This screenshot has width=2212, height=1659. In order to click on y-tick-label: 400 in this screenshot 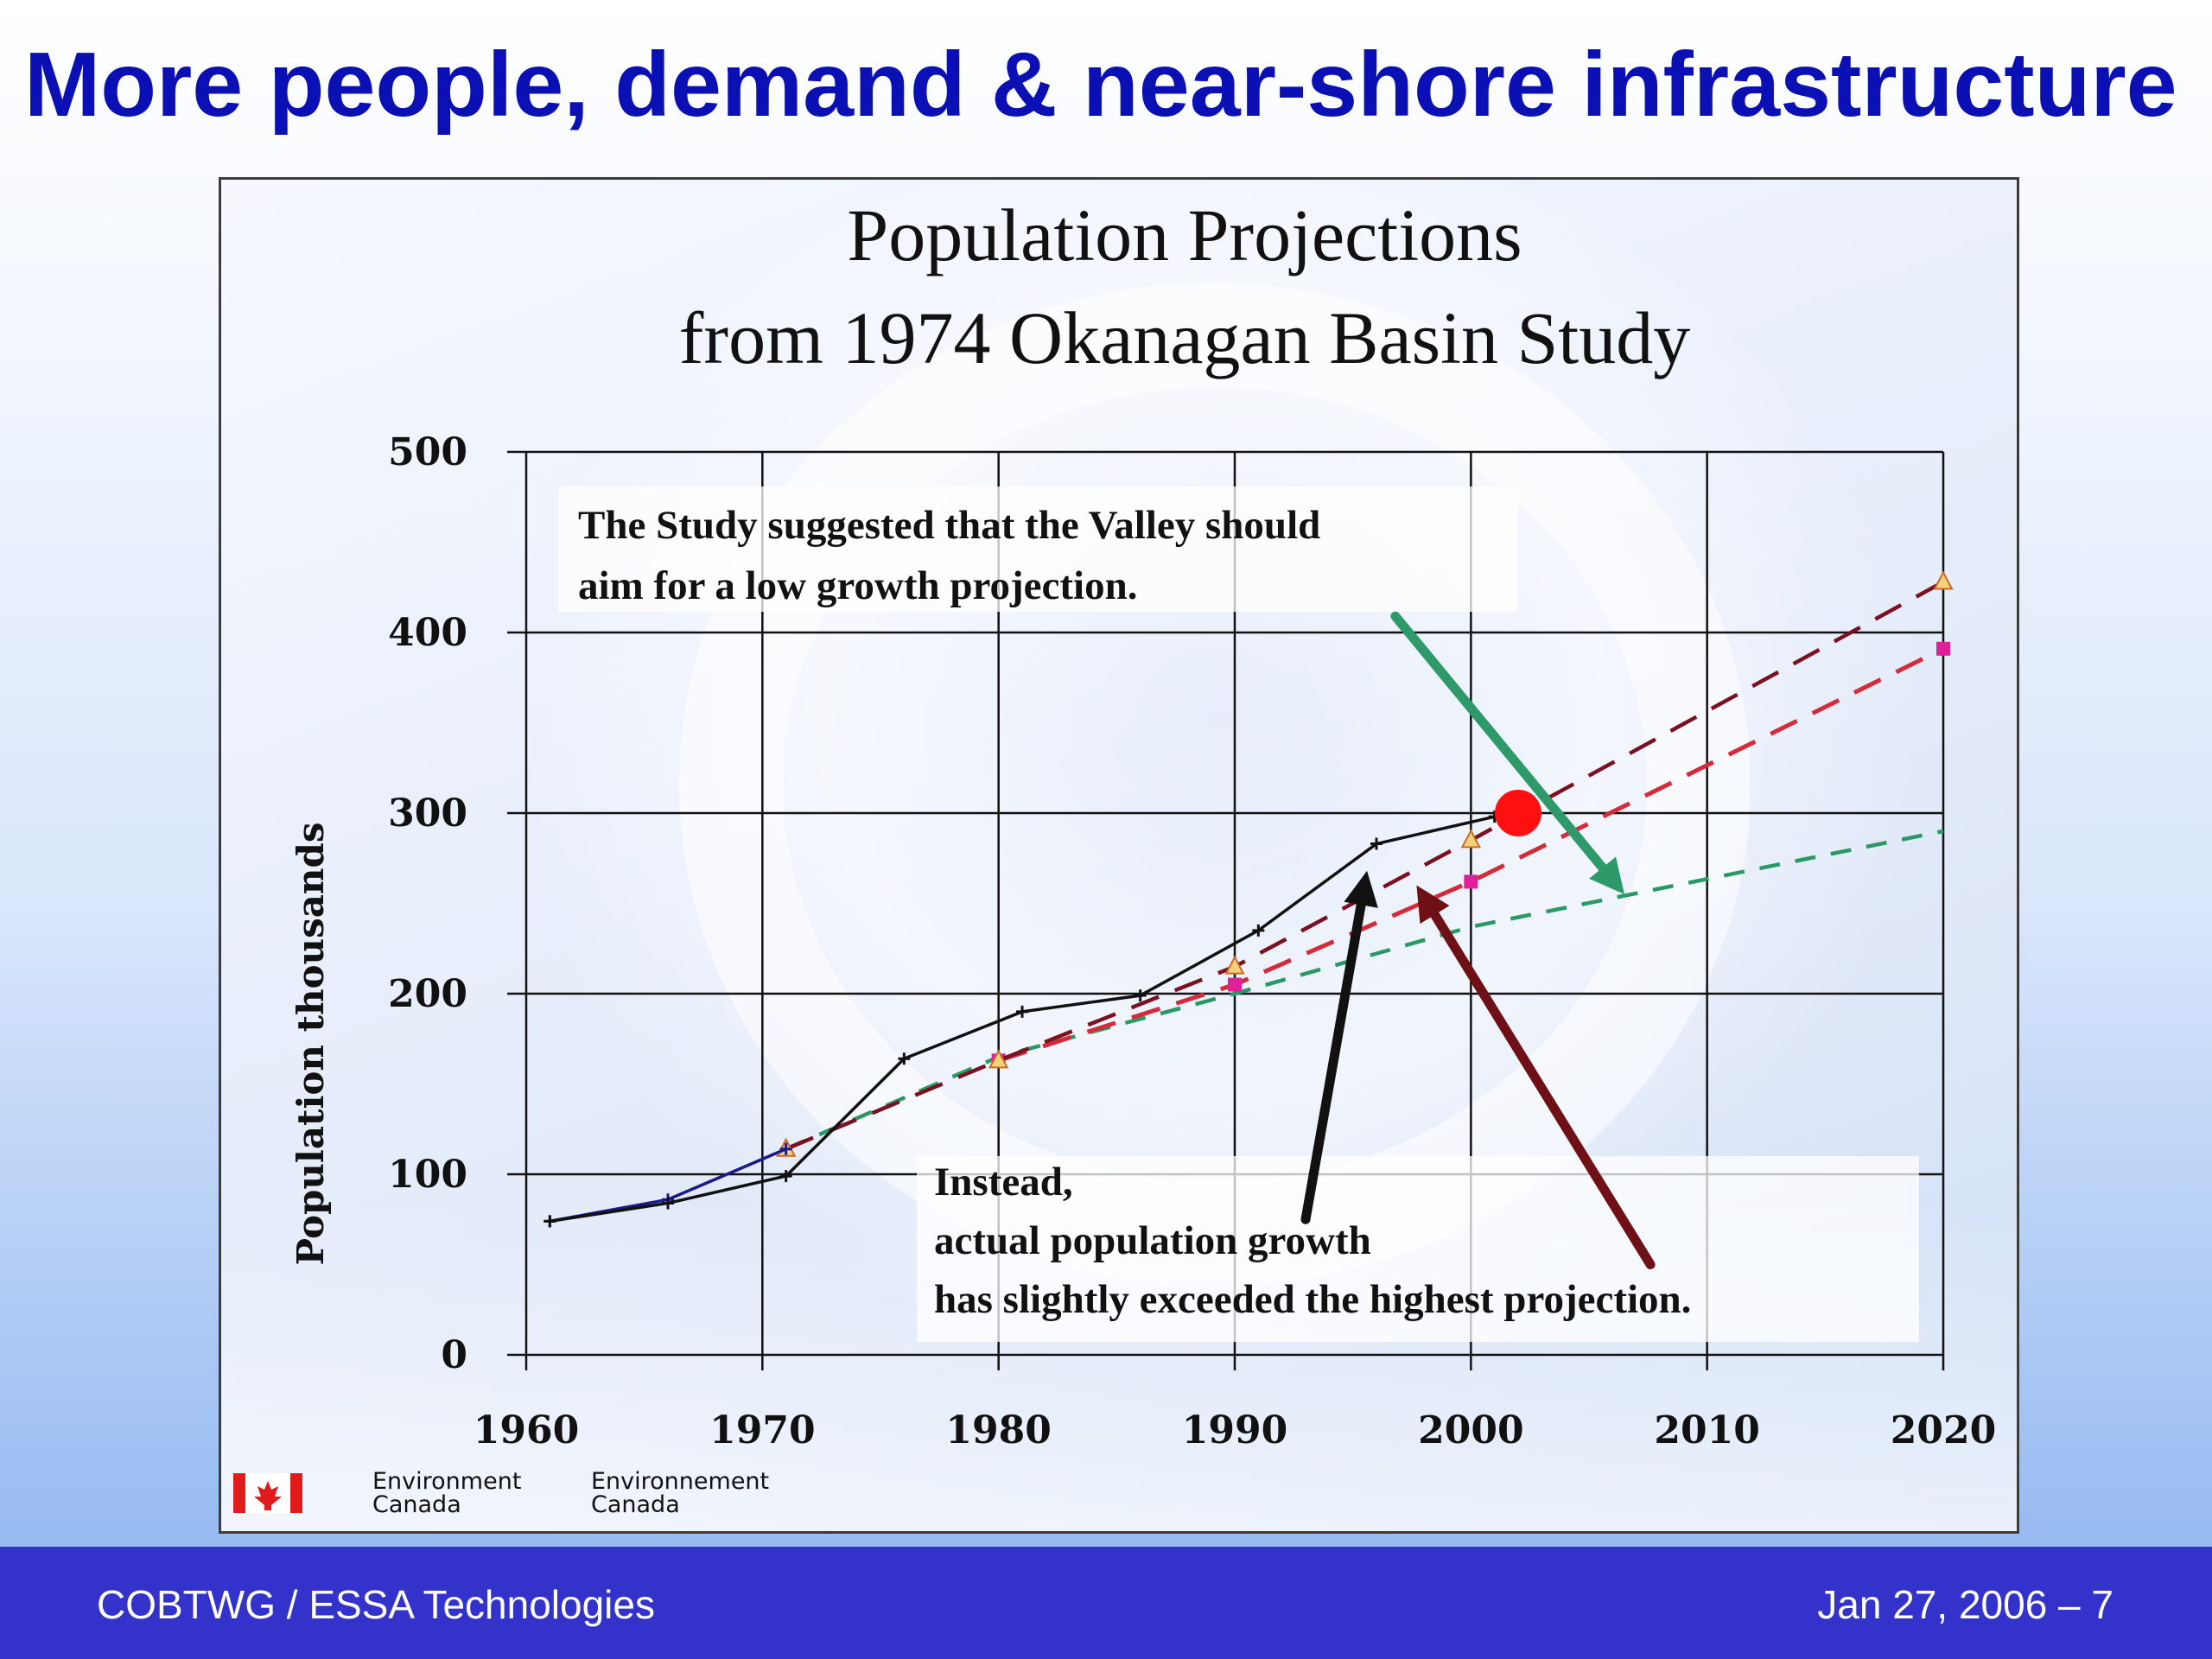, I will do `click(427, 633)`.